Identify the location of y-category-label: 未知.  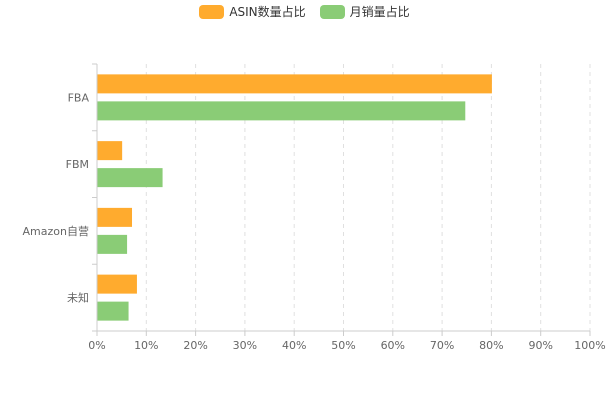
(78, 298).